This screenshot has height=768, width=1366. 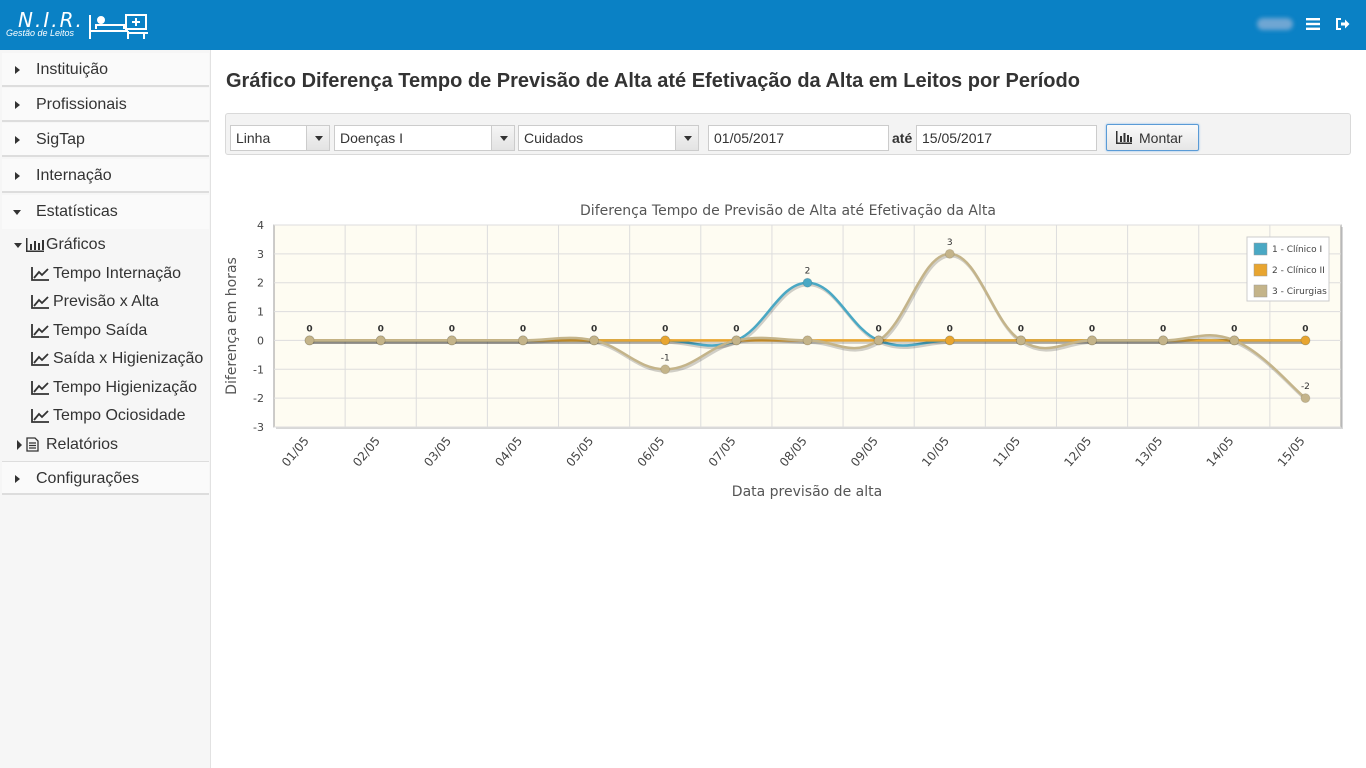 I want to click on x-tick-label: 07/05, so click(x=722, y=451).